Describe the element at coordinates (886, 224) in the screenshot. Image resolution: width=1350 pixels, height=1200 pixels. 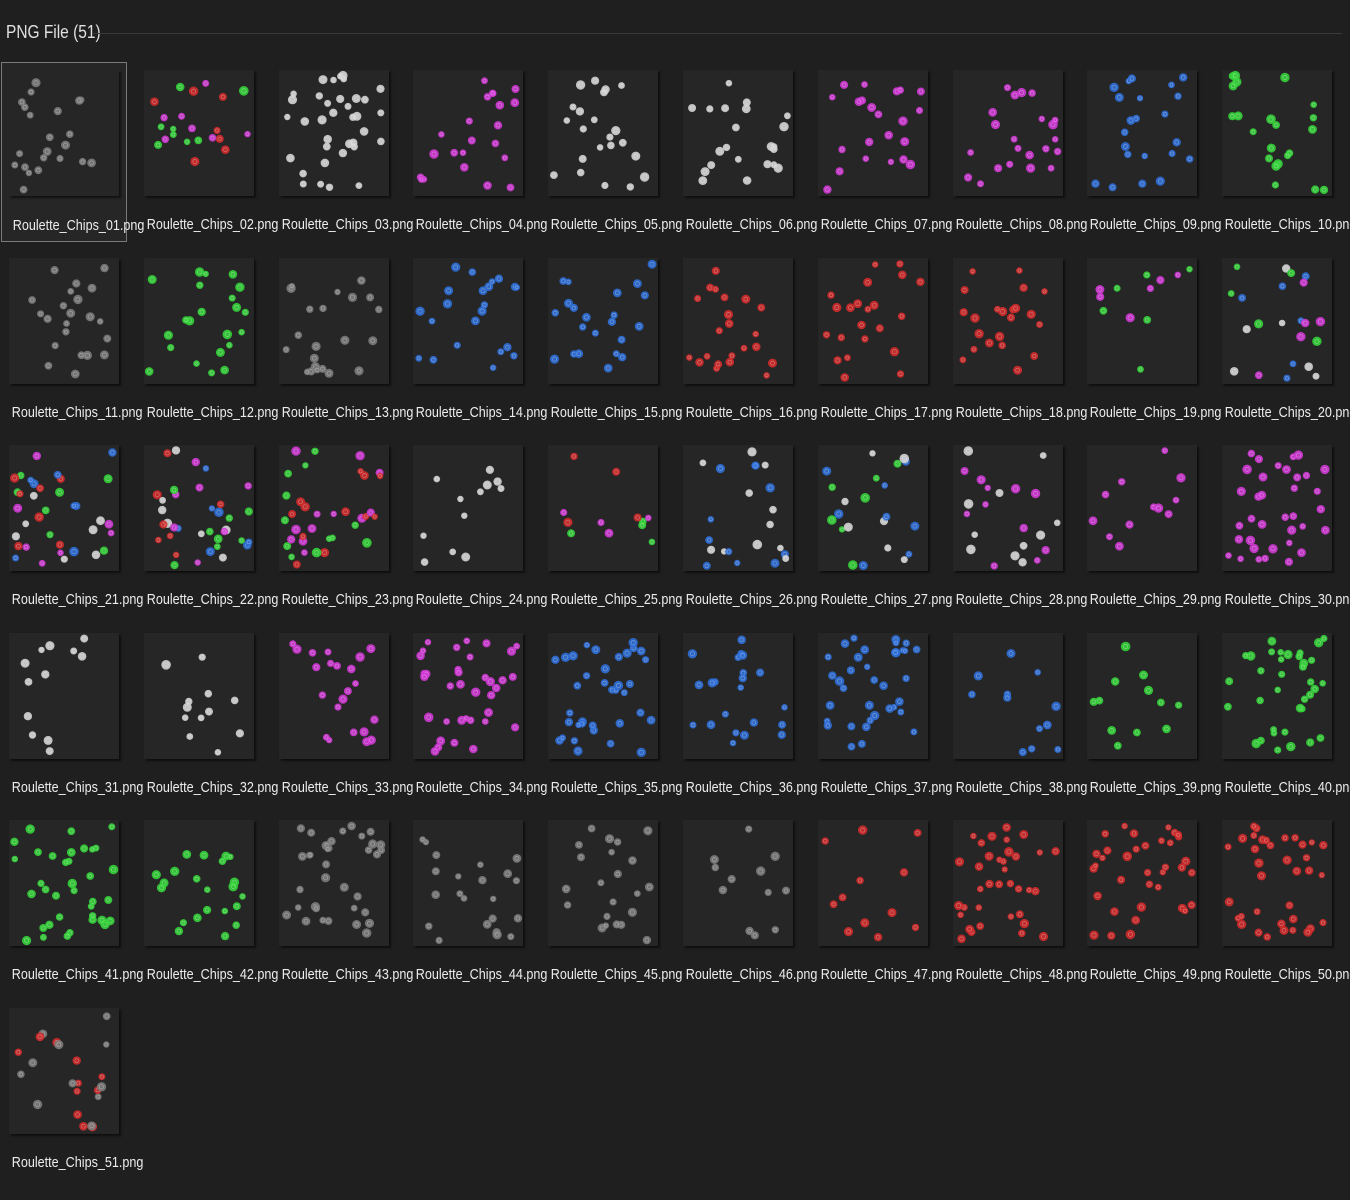
I see `file-name-label: Roulette_Chips_07.png` at that location.